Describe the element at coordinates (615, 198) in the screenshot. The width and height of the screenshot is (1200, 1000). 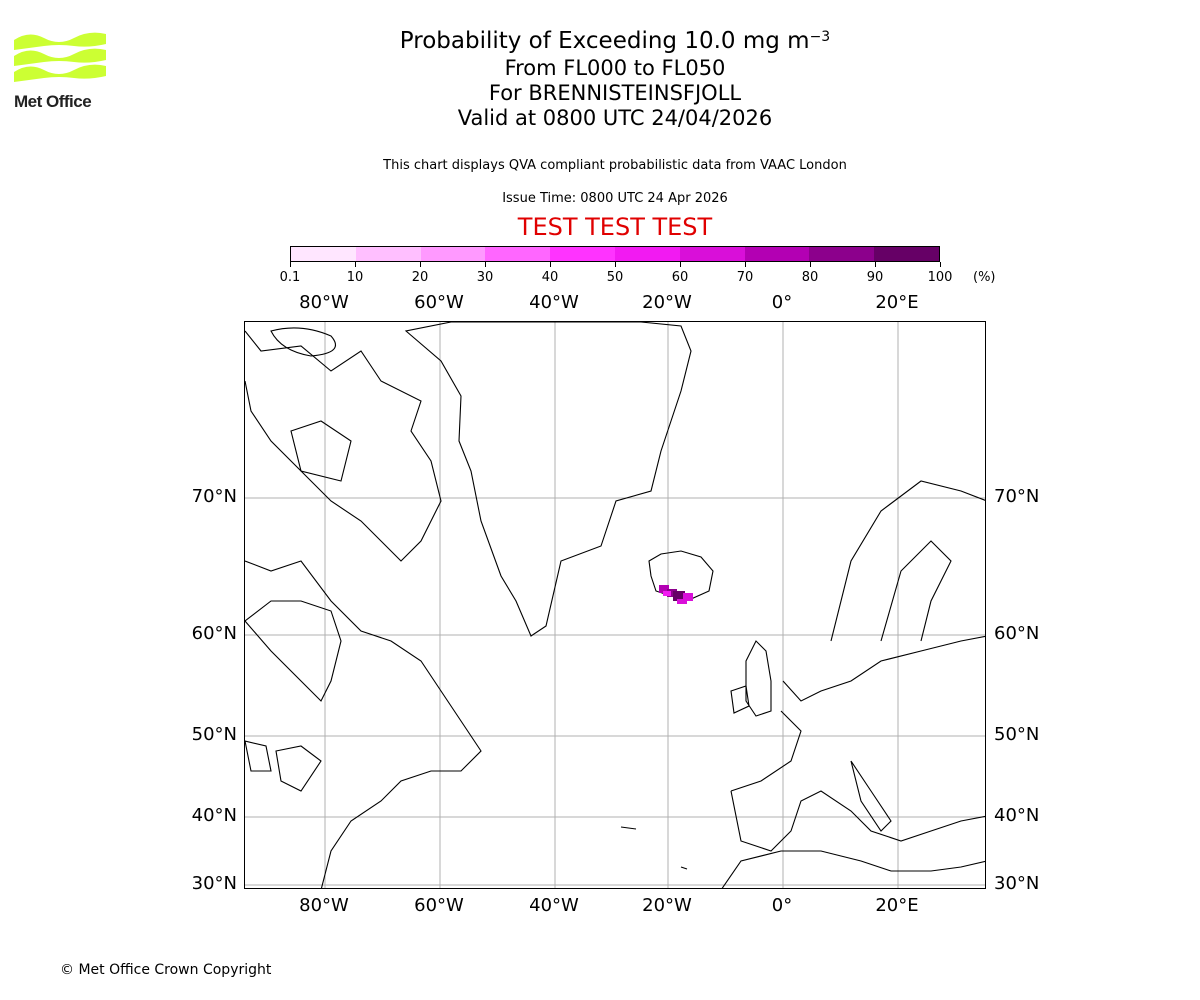
I see `issue-time: Issue Time: 0800 UTC 24 Apr 2026` at that location.